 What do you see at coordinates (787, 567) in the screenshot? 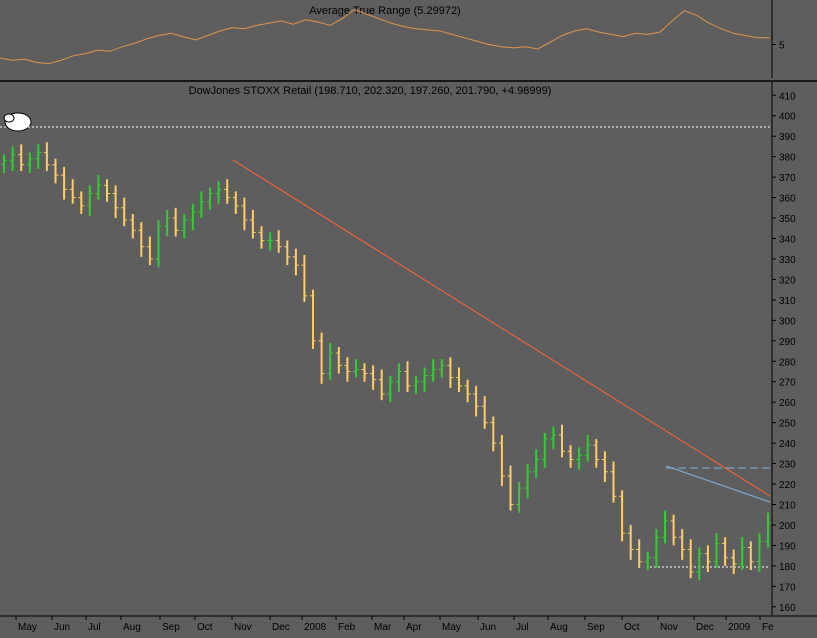
I see `price-y-tick-label: 180` at bounding box center [787, 567].